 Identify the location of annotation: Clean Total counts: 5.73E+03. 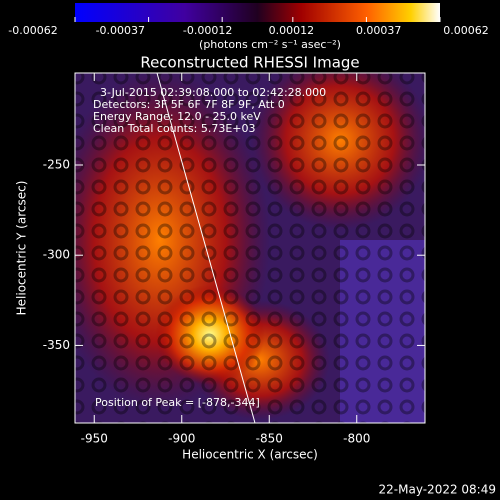
(174, 128).